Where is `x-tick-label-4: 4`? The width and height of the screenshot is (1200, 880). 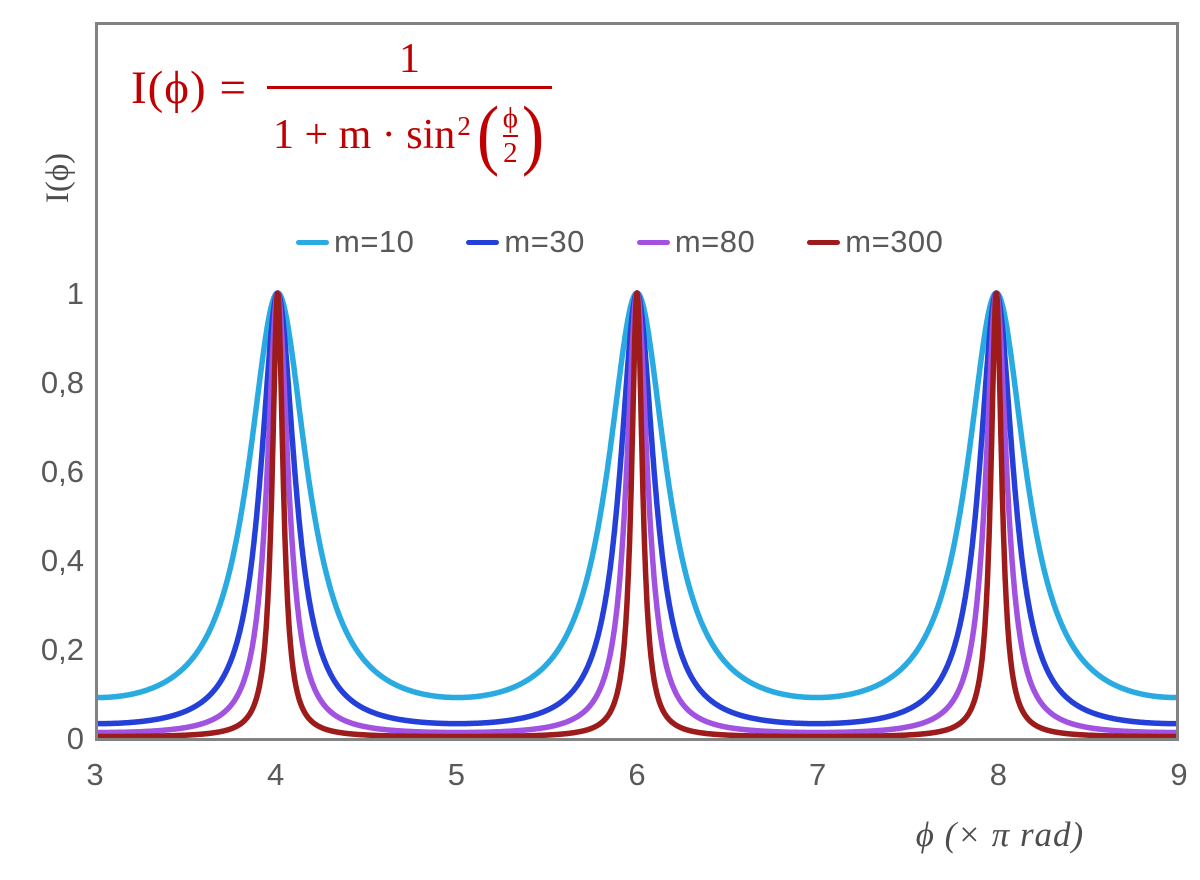 x-tick-label-4: 4 is located at coordinates (276, 774).